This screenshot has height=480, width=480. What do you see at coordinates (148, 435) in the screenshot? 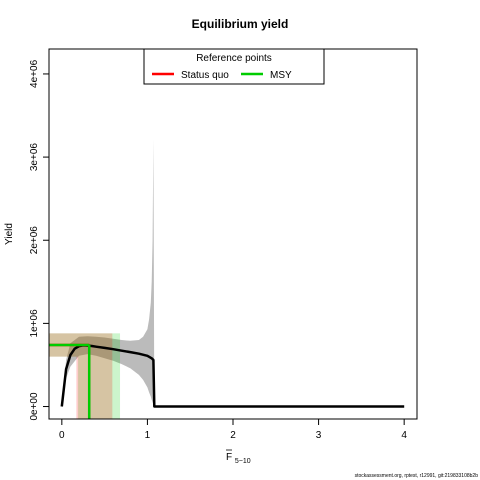
I see `x-tick-label: 1` at bounding box center [148, 435].